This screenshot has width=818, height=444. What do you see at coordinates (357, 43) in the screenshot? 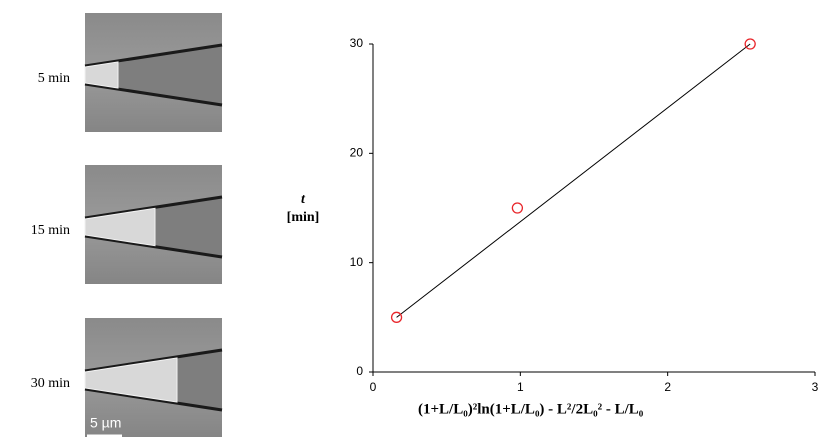
I see `y-tick-label: 30` at bounding box center [357, 43].